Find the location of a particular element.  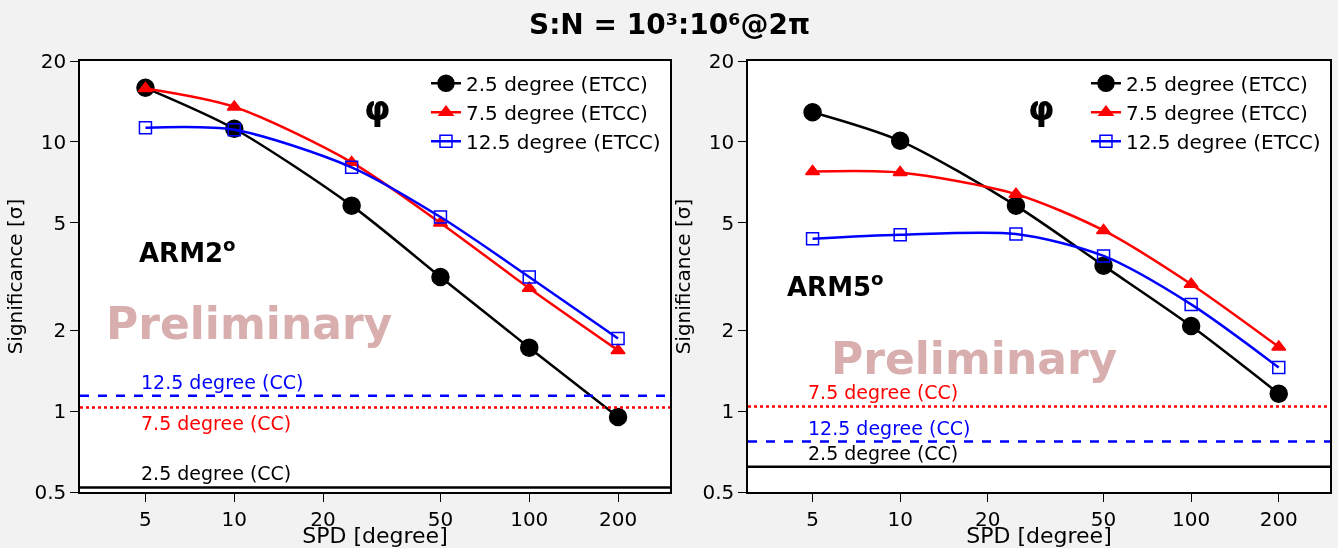

annotation: ARM5$^{o}$ is located at coordinates (835, 285).